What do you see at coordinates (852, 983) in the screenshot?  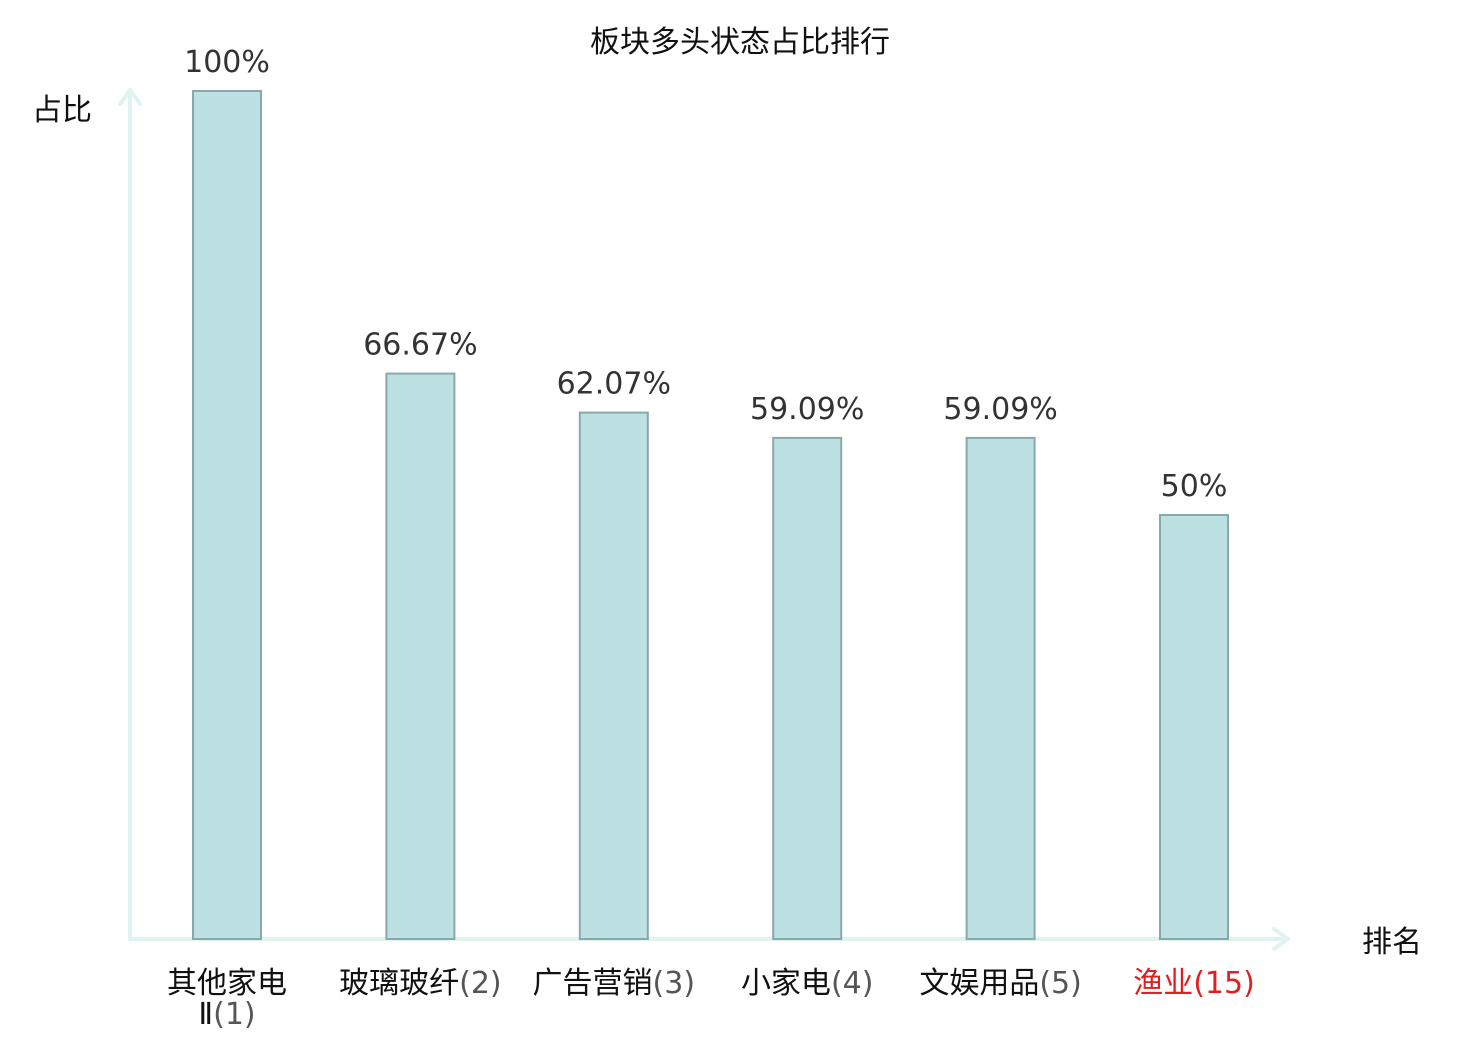 I see `category-rank: (4)` at bounding box center [852, 983].